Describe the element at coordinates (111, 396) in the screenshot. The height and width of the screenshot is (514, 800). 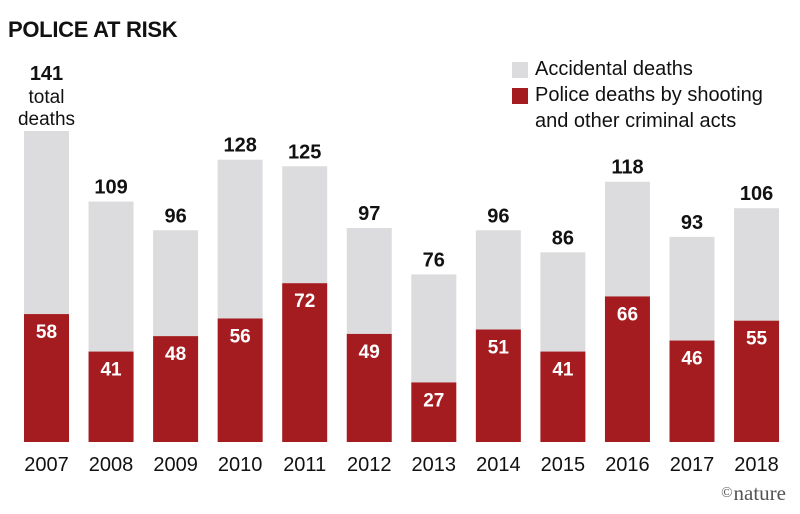
I see `bar-criminal-2008` at that location.